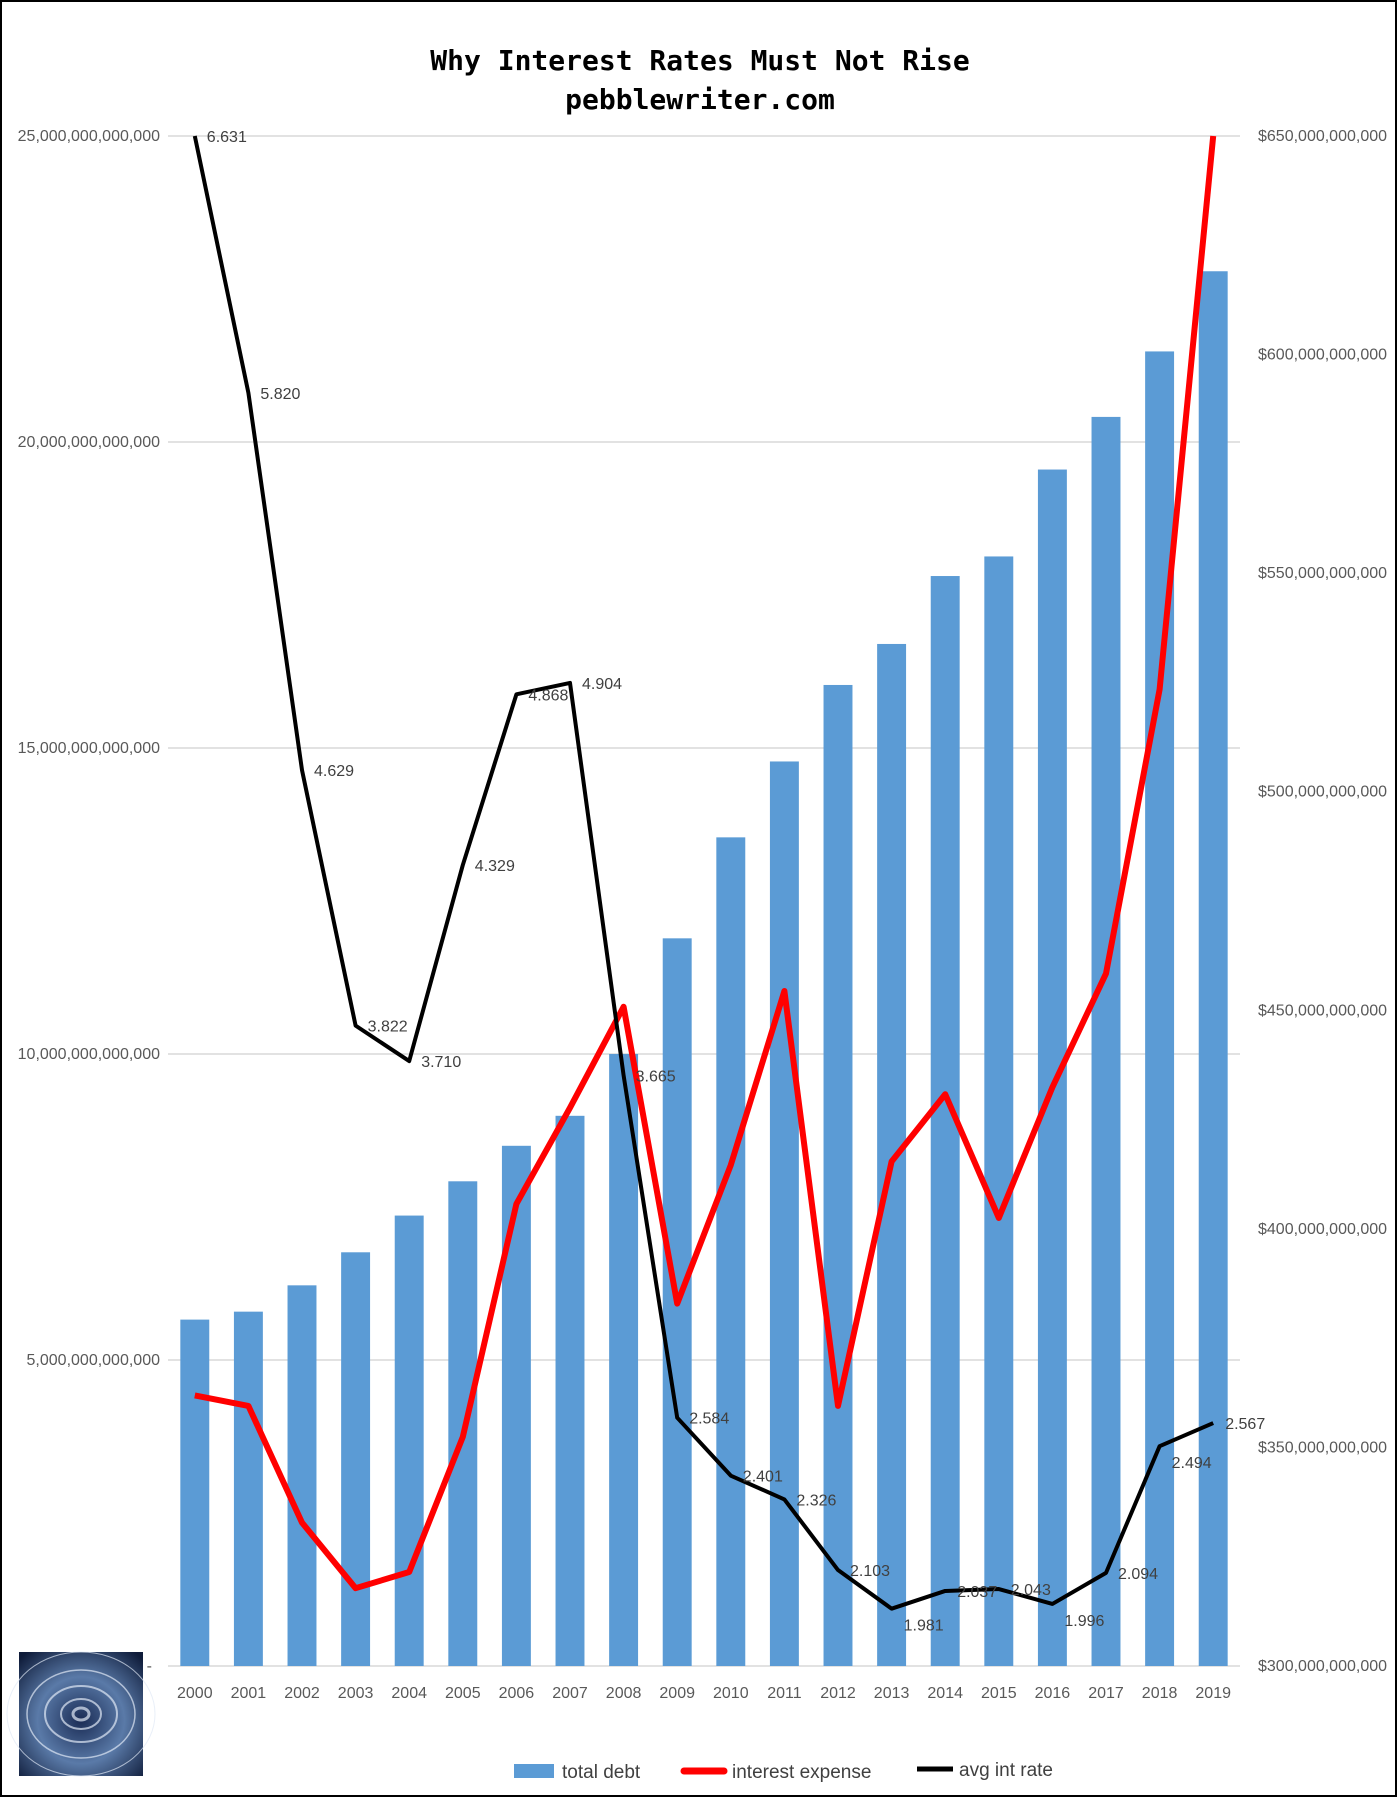 This screenshot has height=1797, width=1397. Describe the element at coordinates (656, 1076) in the screenshot. I see `data-label-avg-int-rate: 3.665` at that location.